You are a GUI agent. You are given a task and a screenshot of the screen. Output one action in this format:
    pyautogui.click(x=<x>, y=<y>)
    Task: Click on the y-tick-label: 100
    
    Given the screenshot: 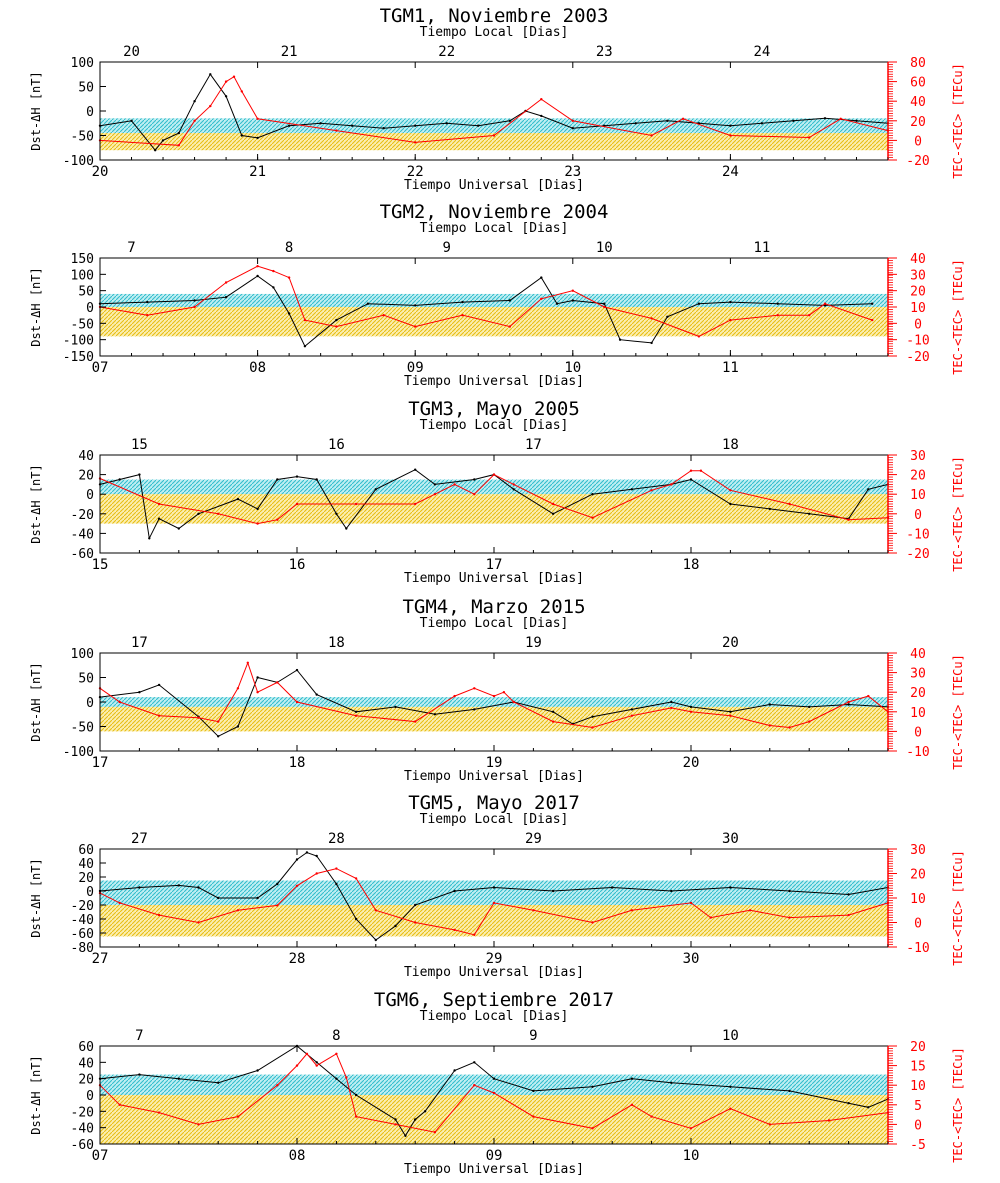 What is the action you would take?
    pyautogui.click(x=82, y=275)
    